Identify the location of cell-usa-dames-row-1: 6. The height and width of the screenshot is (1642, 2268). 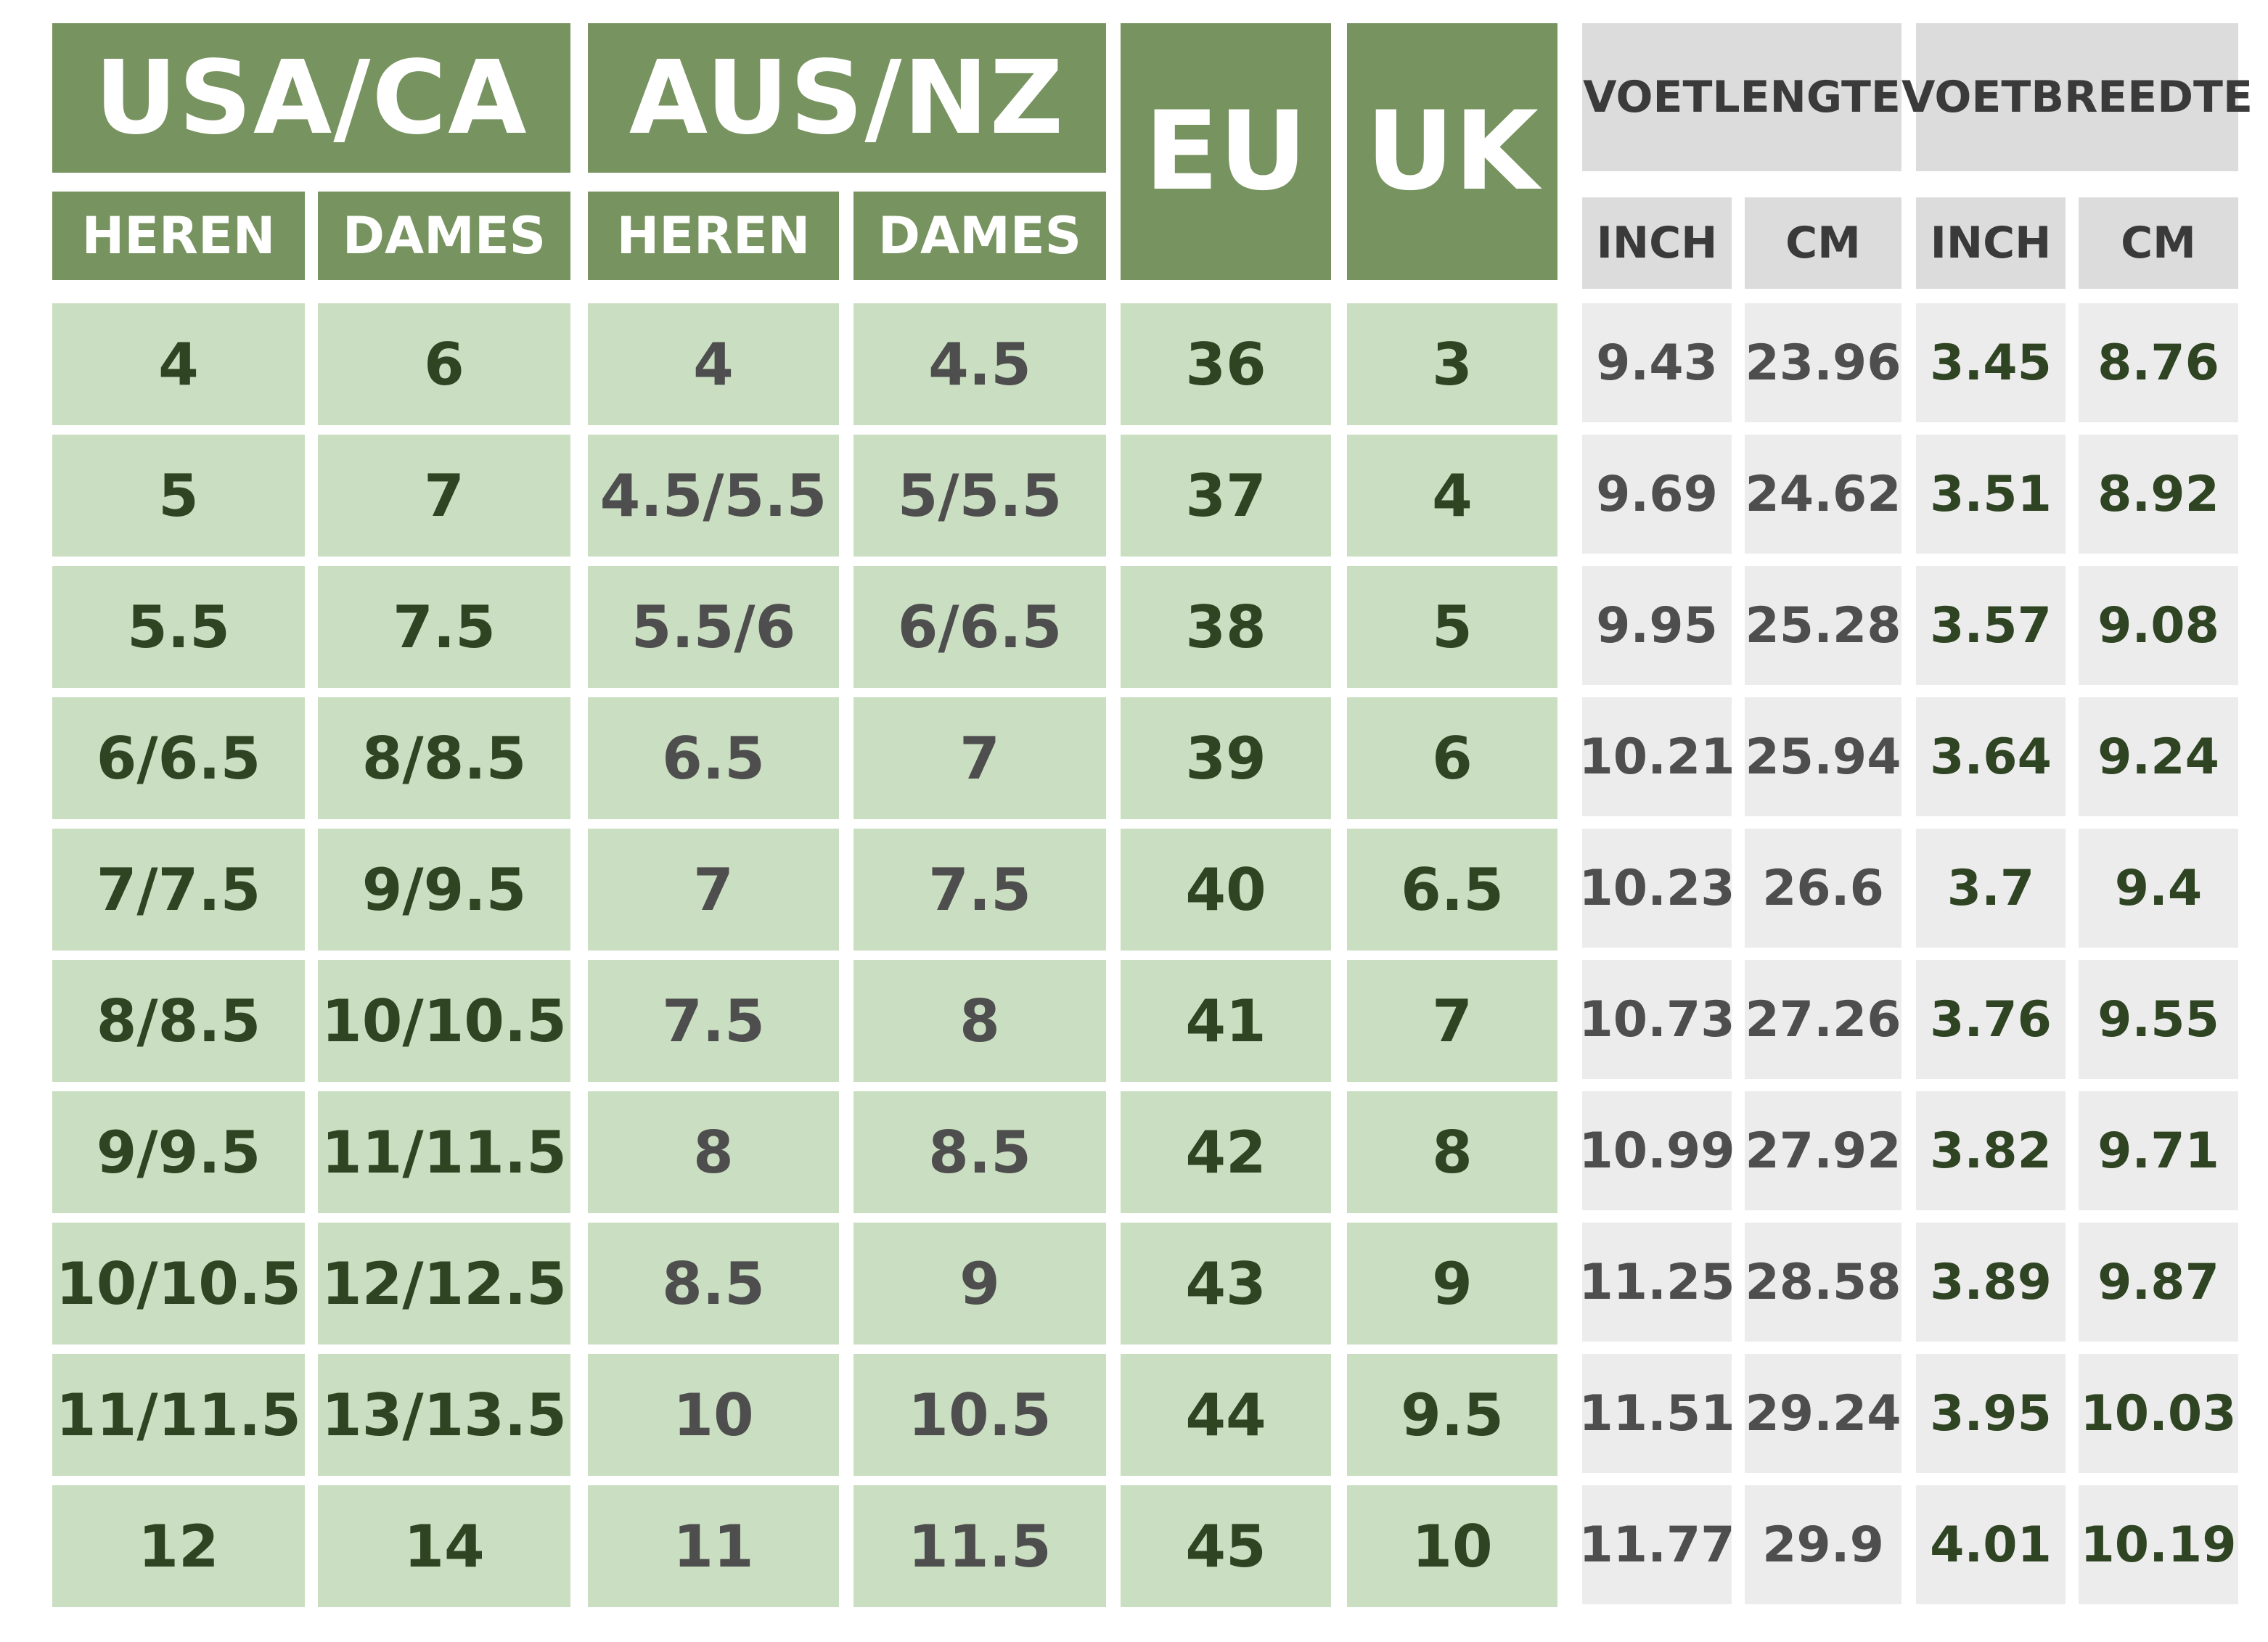
(444, 364).